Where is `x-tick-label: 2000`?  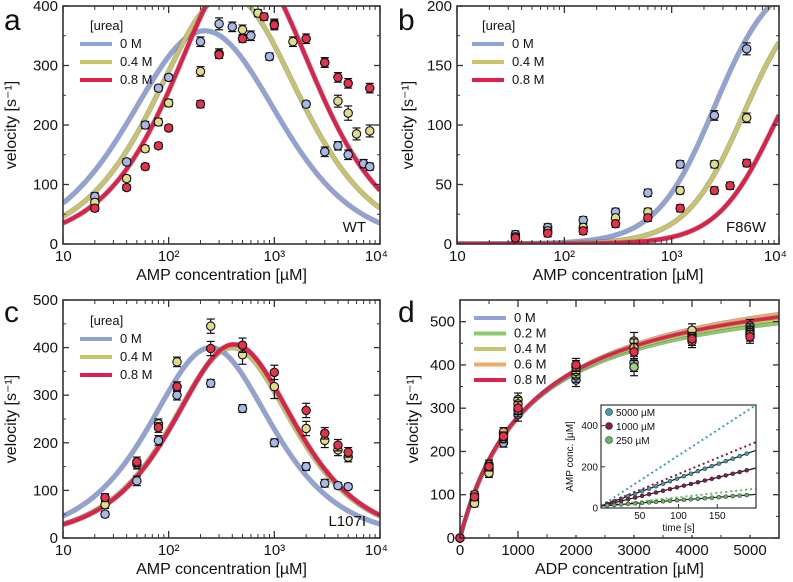 x-tick-label: 2000 is located at coordinates (575, 550).